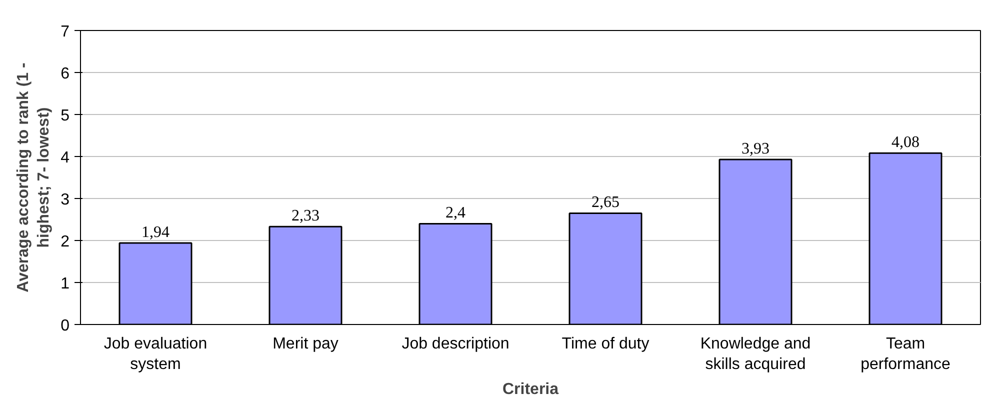  Describe the element at coordinates (65, 74) in the screenshot. I see `y-tick-label: 6` at that location.